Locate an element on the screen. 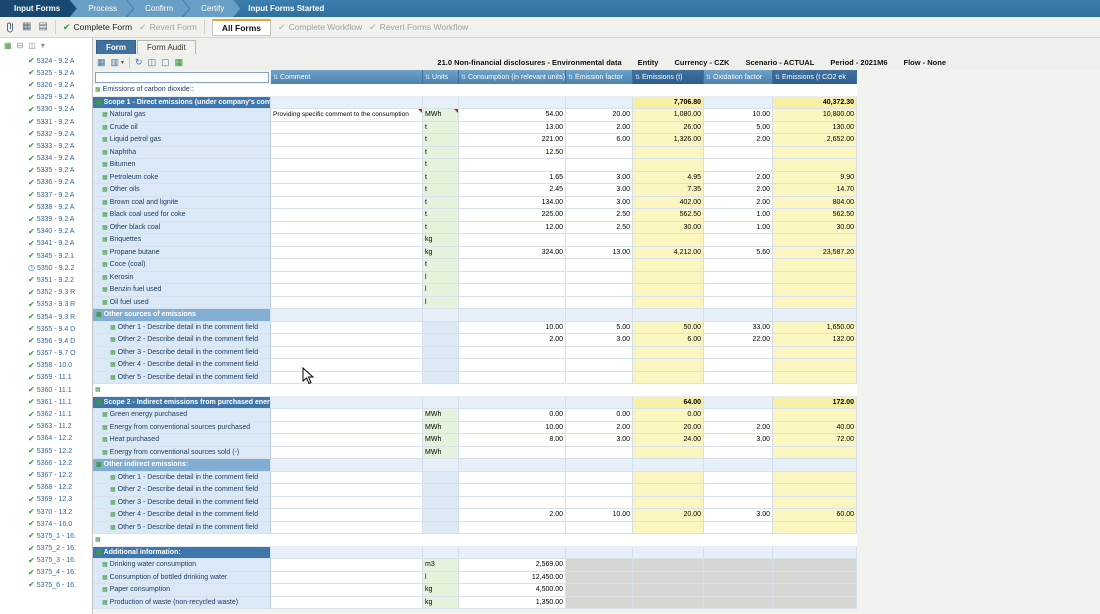 Image resolution: width=1100 pixels, height=614 pixels. sidebar-form-item: ✔ 5361 - 11.1 is located at coordinates (60, 402).